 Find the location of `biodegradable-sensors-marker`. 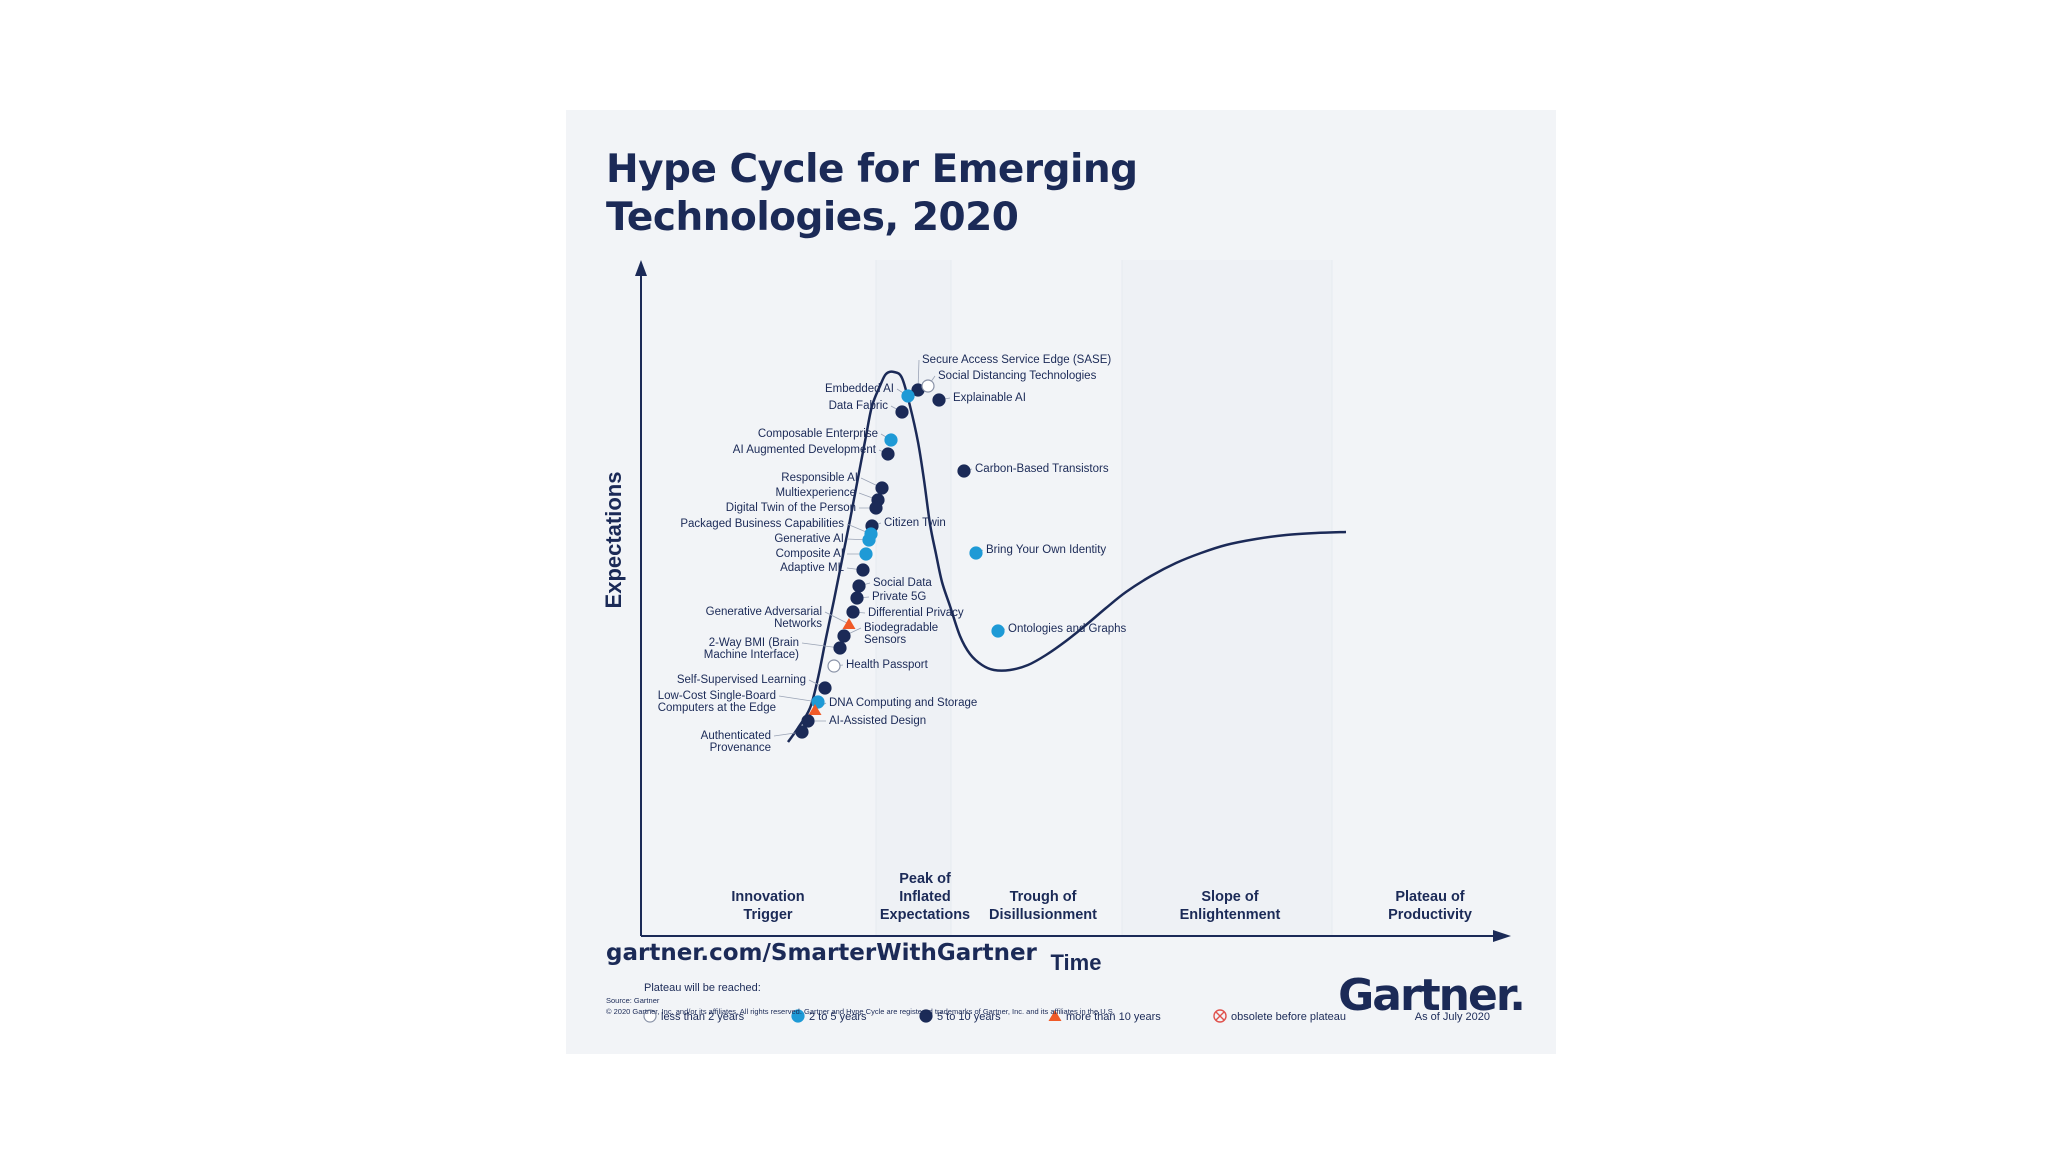

biodegradable-sensors-marker is located at coordinates (844, 636).